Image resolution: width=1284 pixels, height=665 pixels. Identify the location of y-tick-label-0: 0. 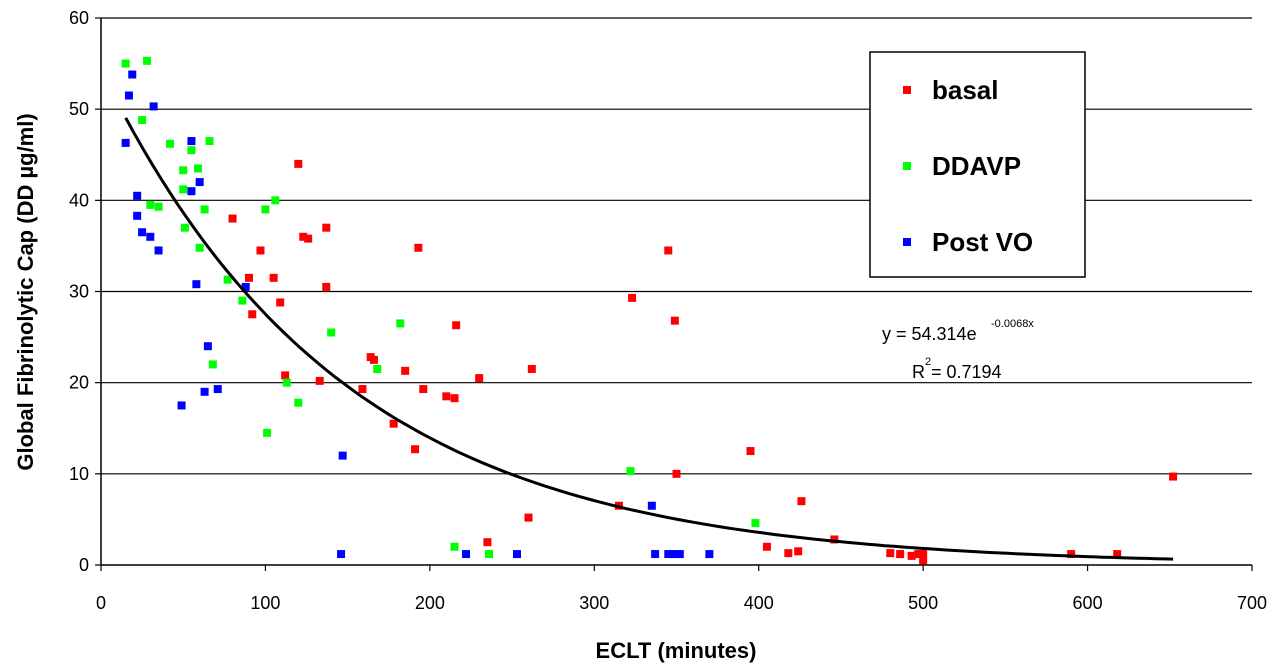
(84, 565).